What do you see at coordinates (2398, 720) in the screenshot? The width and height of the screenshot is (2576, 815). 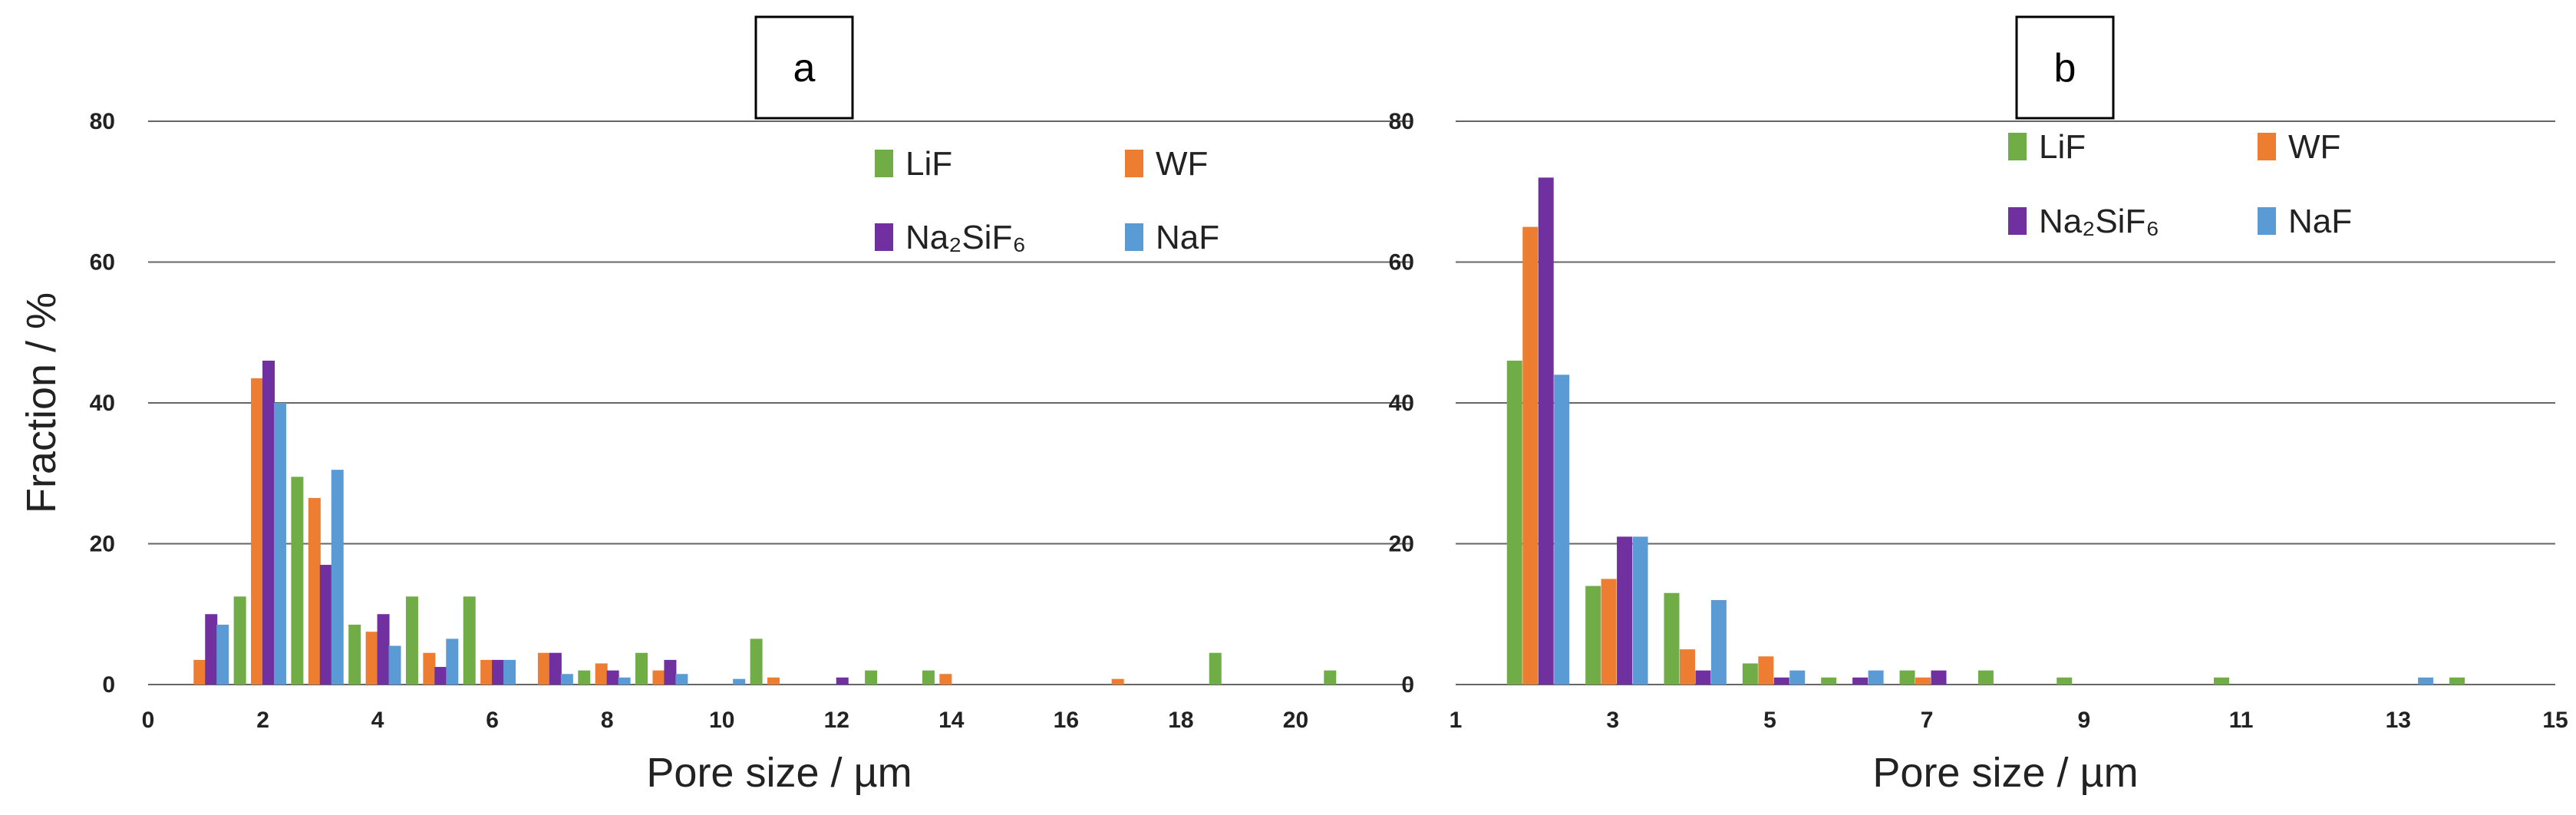 I see `x-tick-label: 13` at bounding box center [2398, 720].